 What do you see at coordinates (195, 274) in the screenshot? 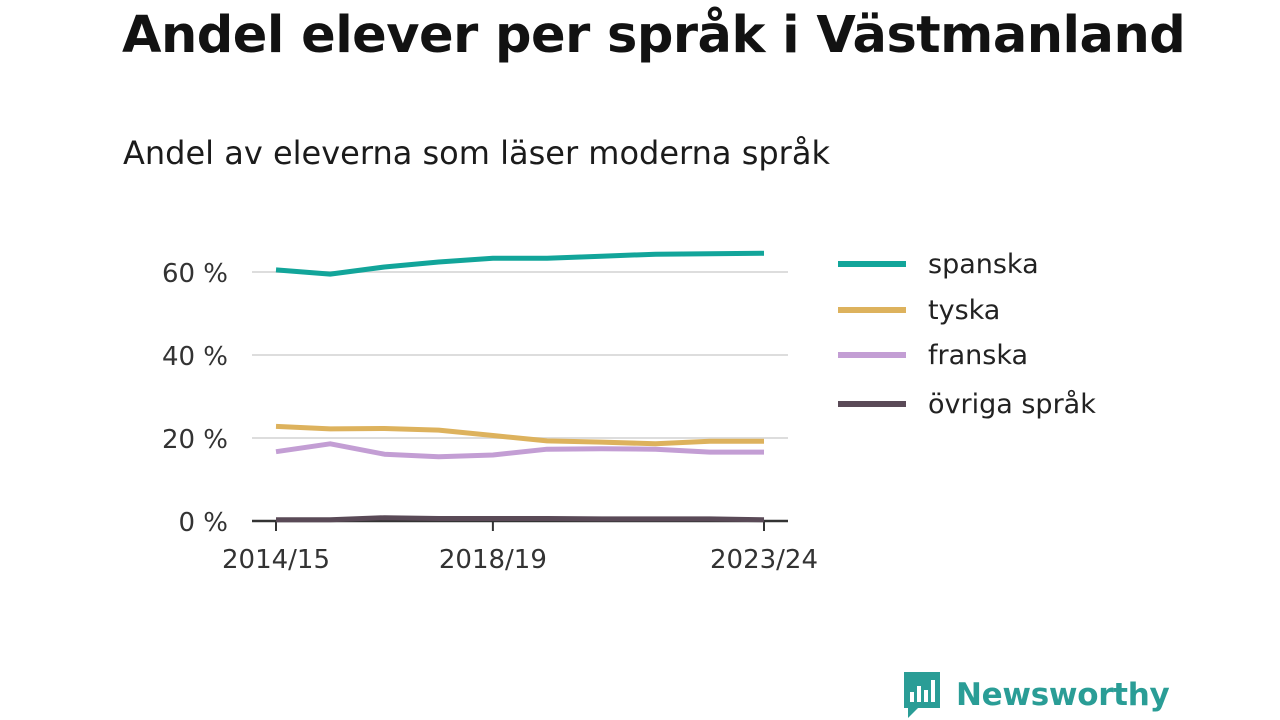
I see `y-tick-label: 60 %` at bounding box center [195, 274].